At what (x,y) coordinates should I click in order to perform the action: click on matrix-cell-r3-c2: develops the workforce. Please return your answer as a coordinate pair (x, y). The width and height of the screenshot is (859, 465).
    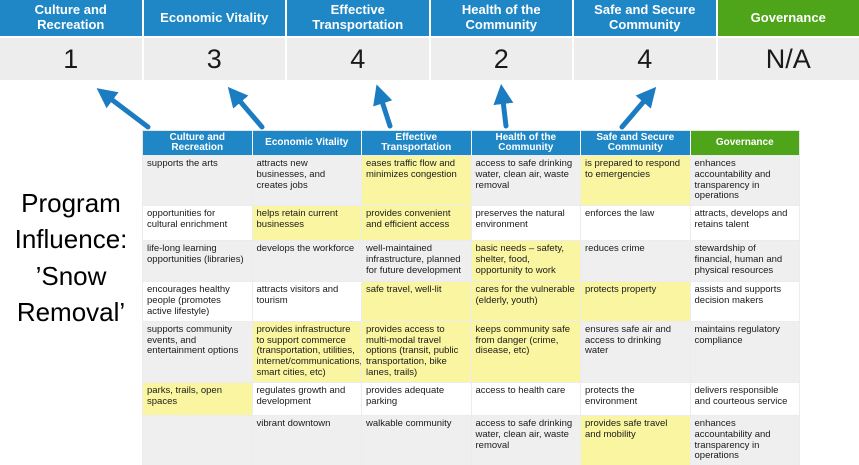
    Looking at the image, I should click on (306, 261).